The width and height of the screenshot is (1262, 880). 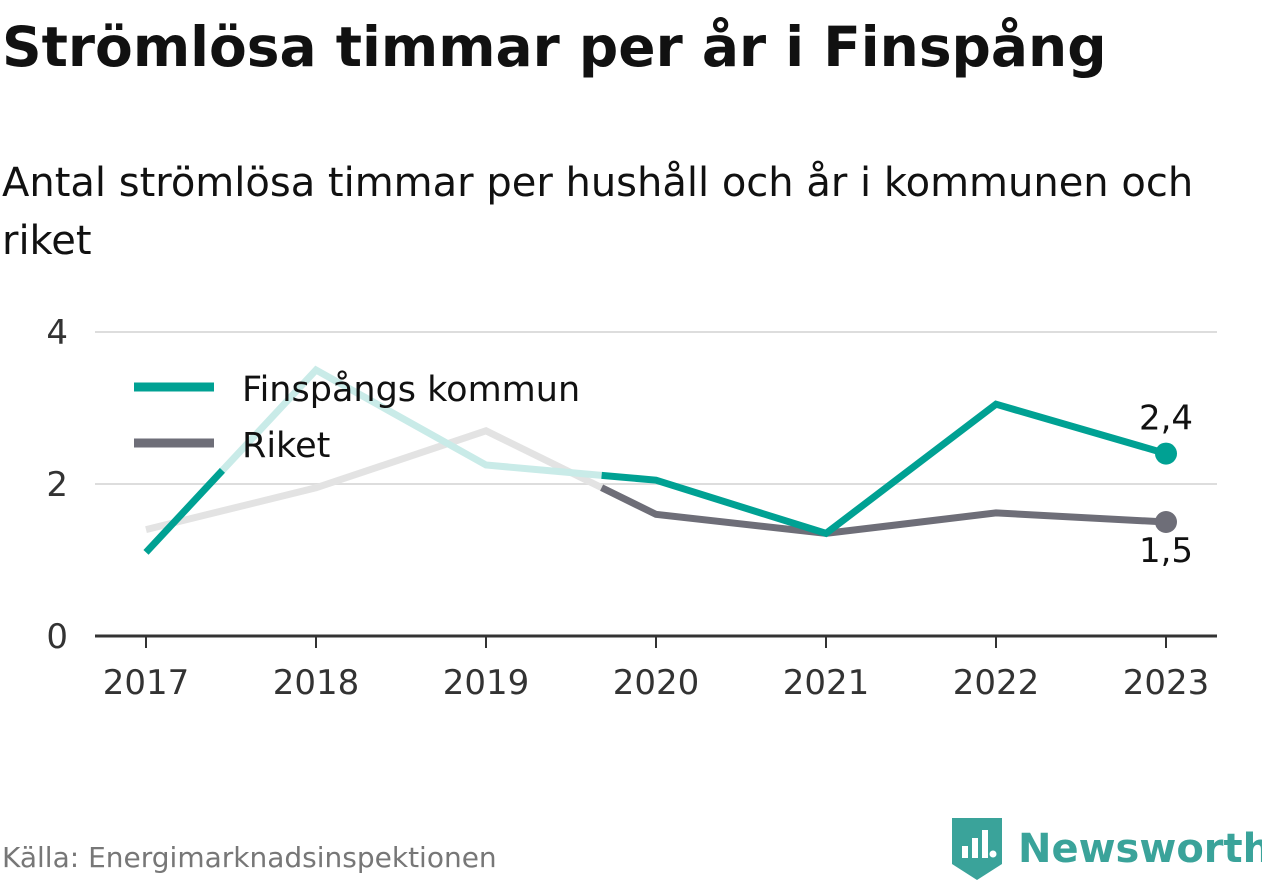 What do you see at coordinates (486, 683) in the screenshot?
I see `x-tick-label: 2019` at bounding box center [486, 683].